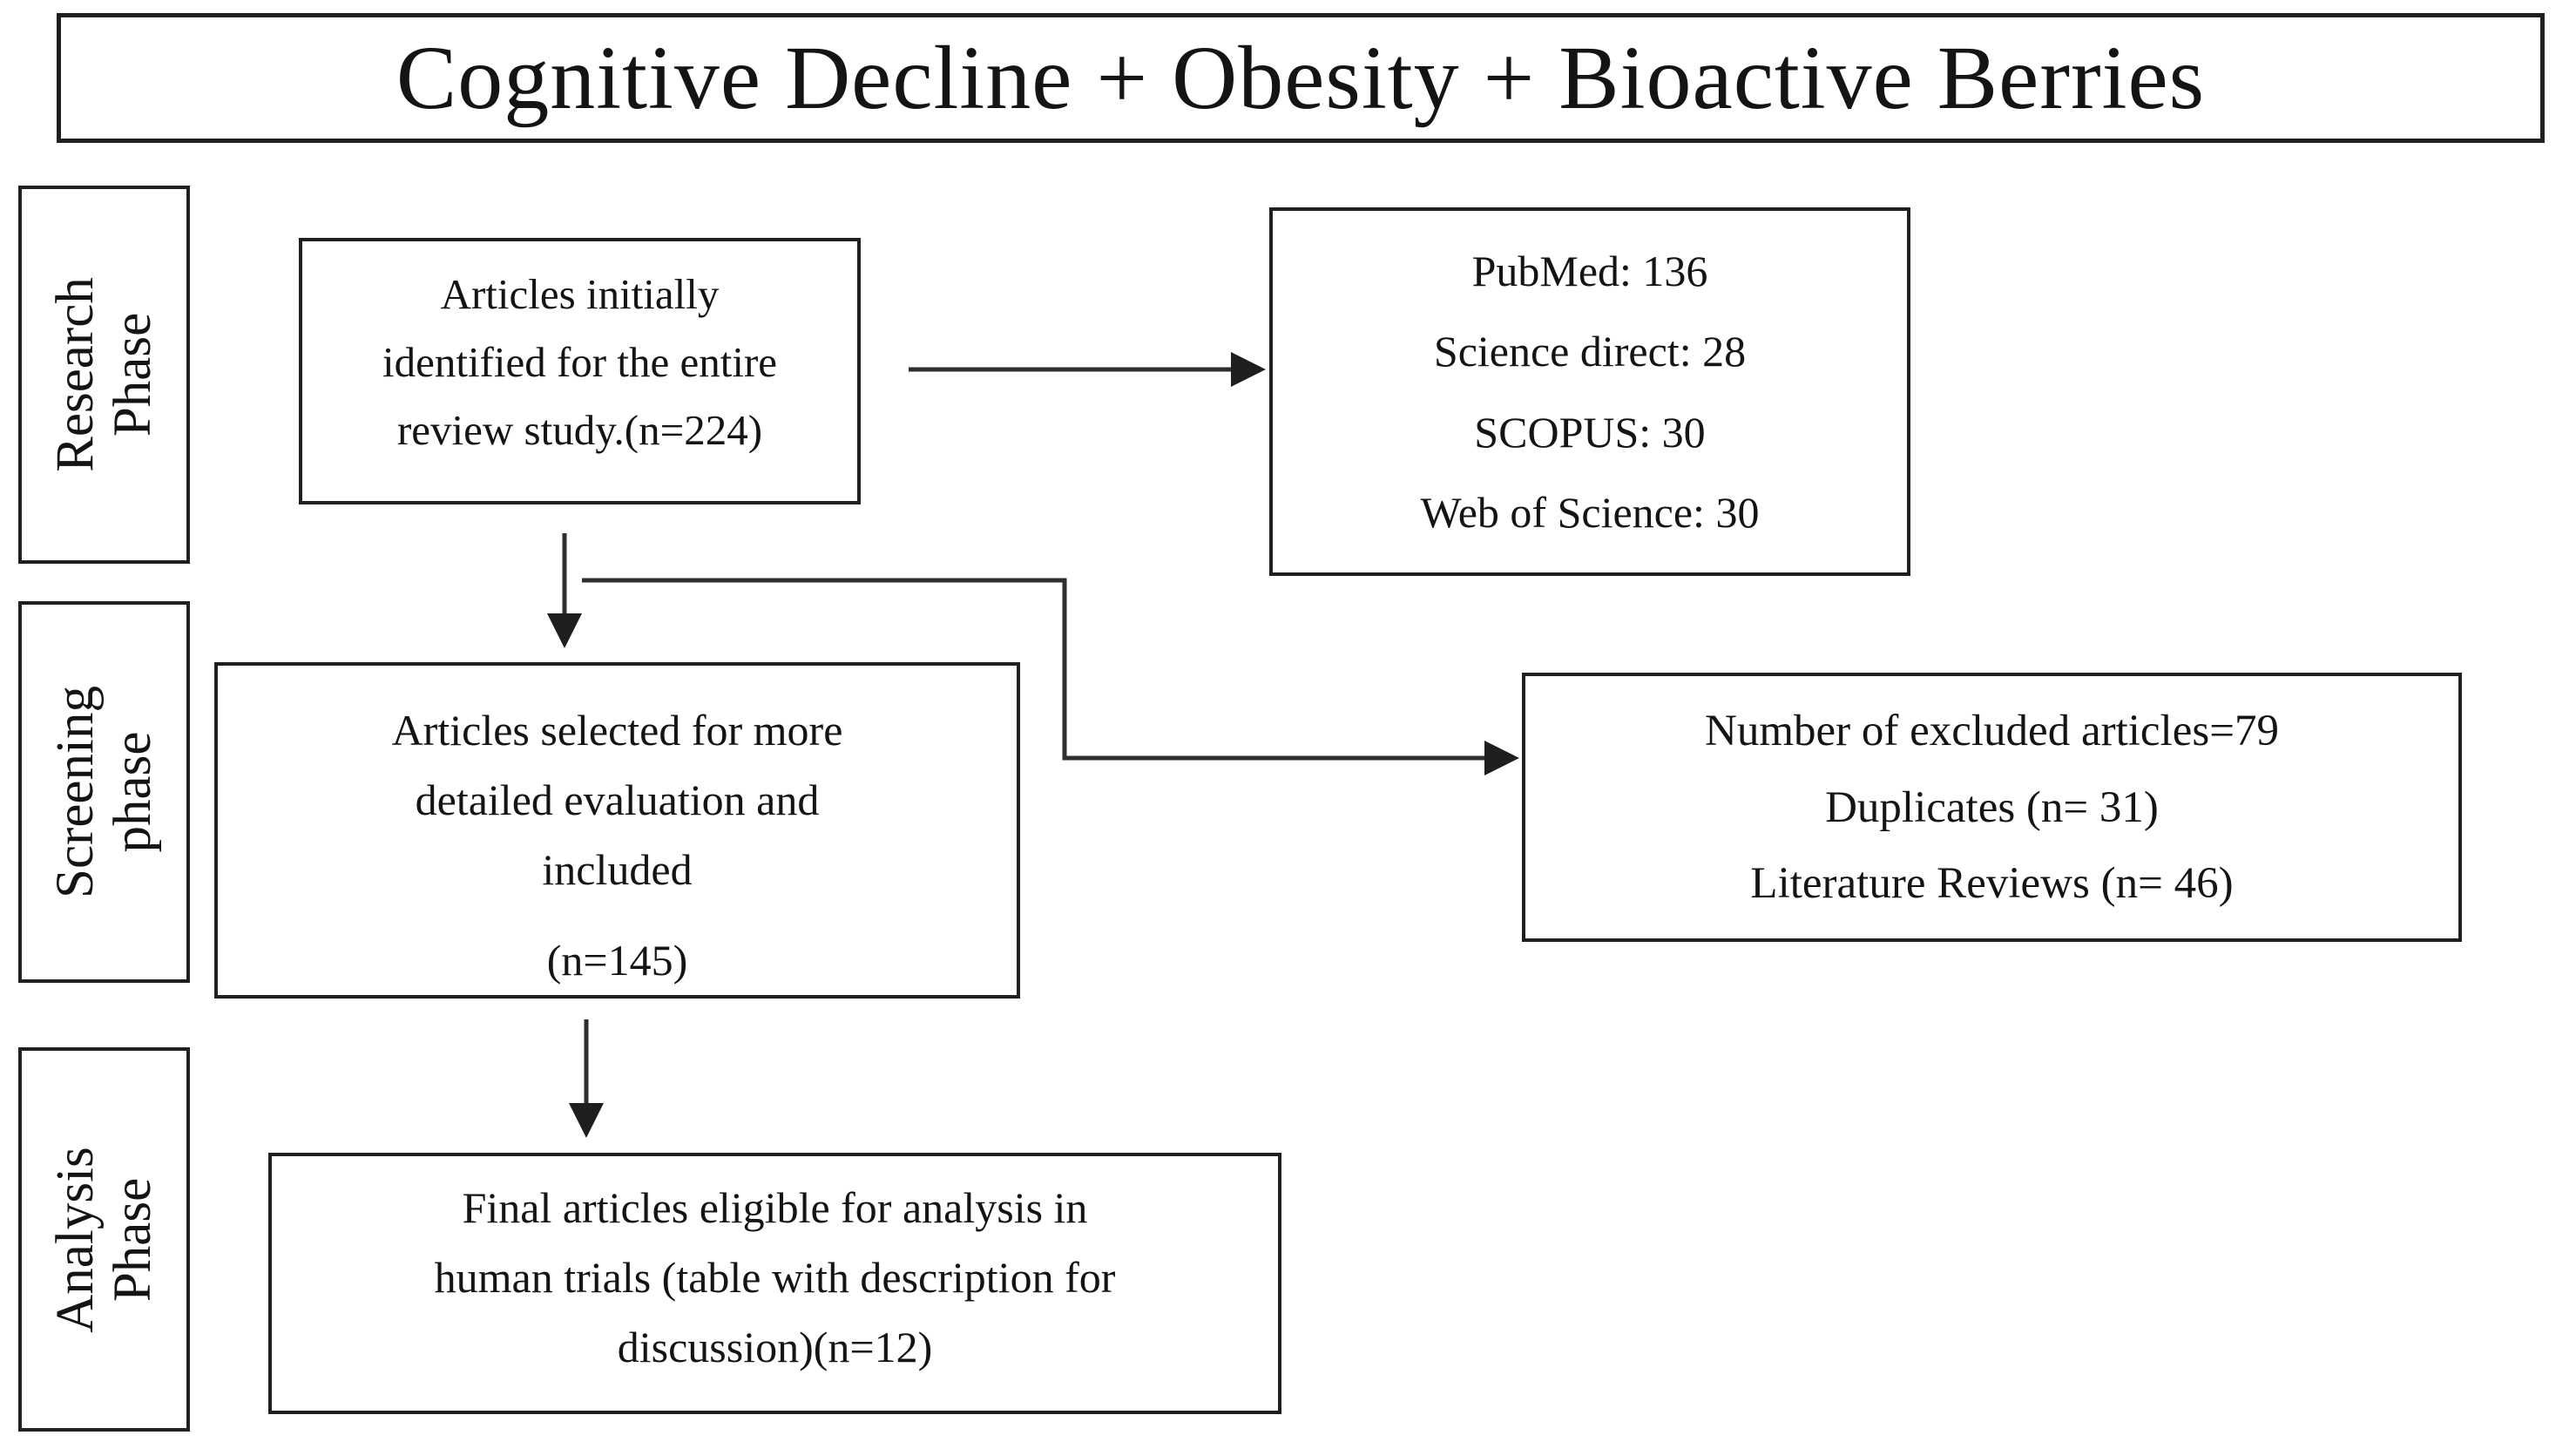 The height and width of the screenshot is (1442, 2576). I want to click on phase-label-research: Research Phase, so click(103, 374).